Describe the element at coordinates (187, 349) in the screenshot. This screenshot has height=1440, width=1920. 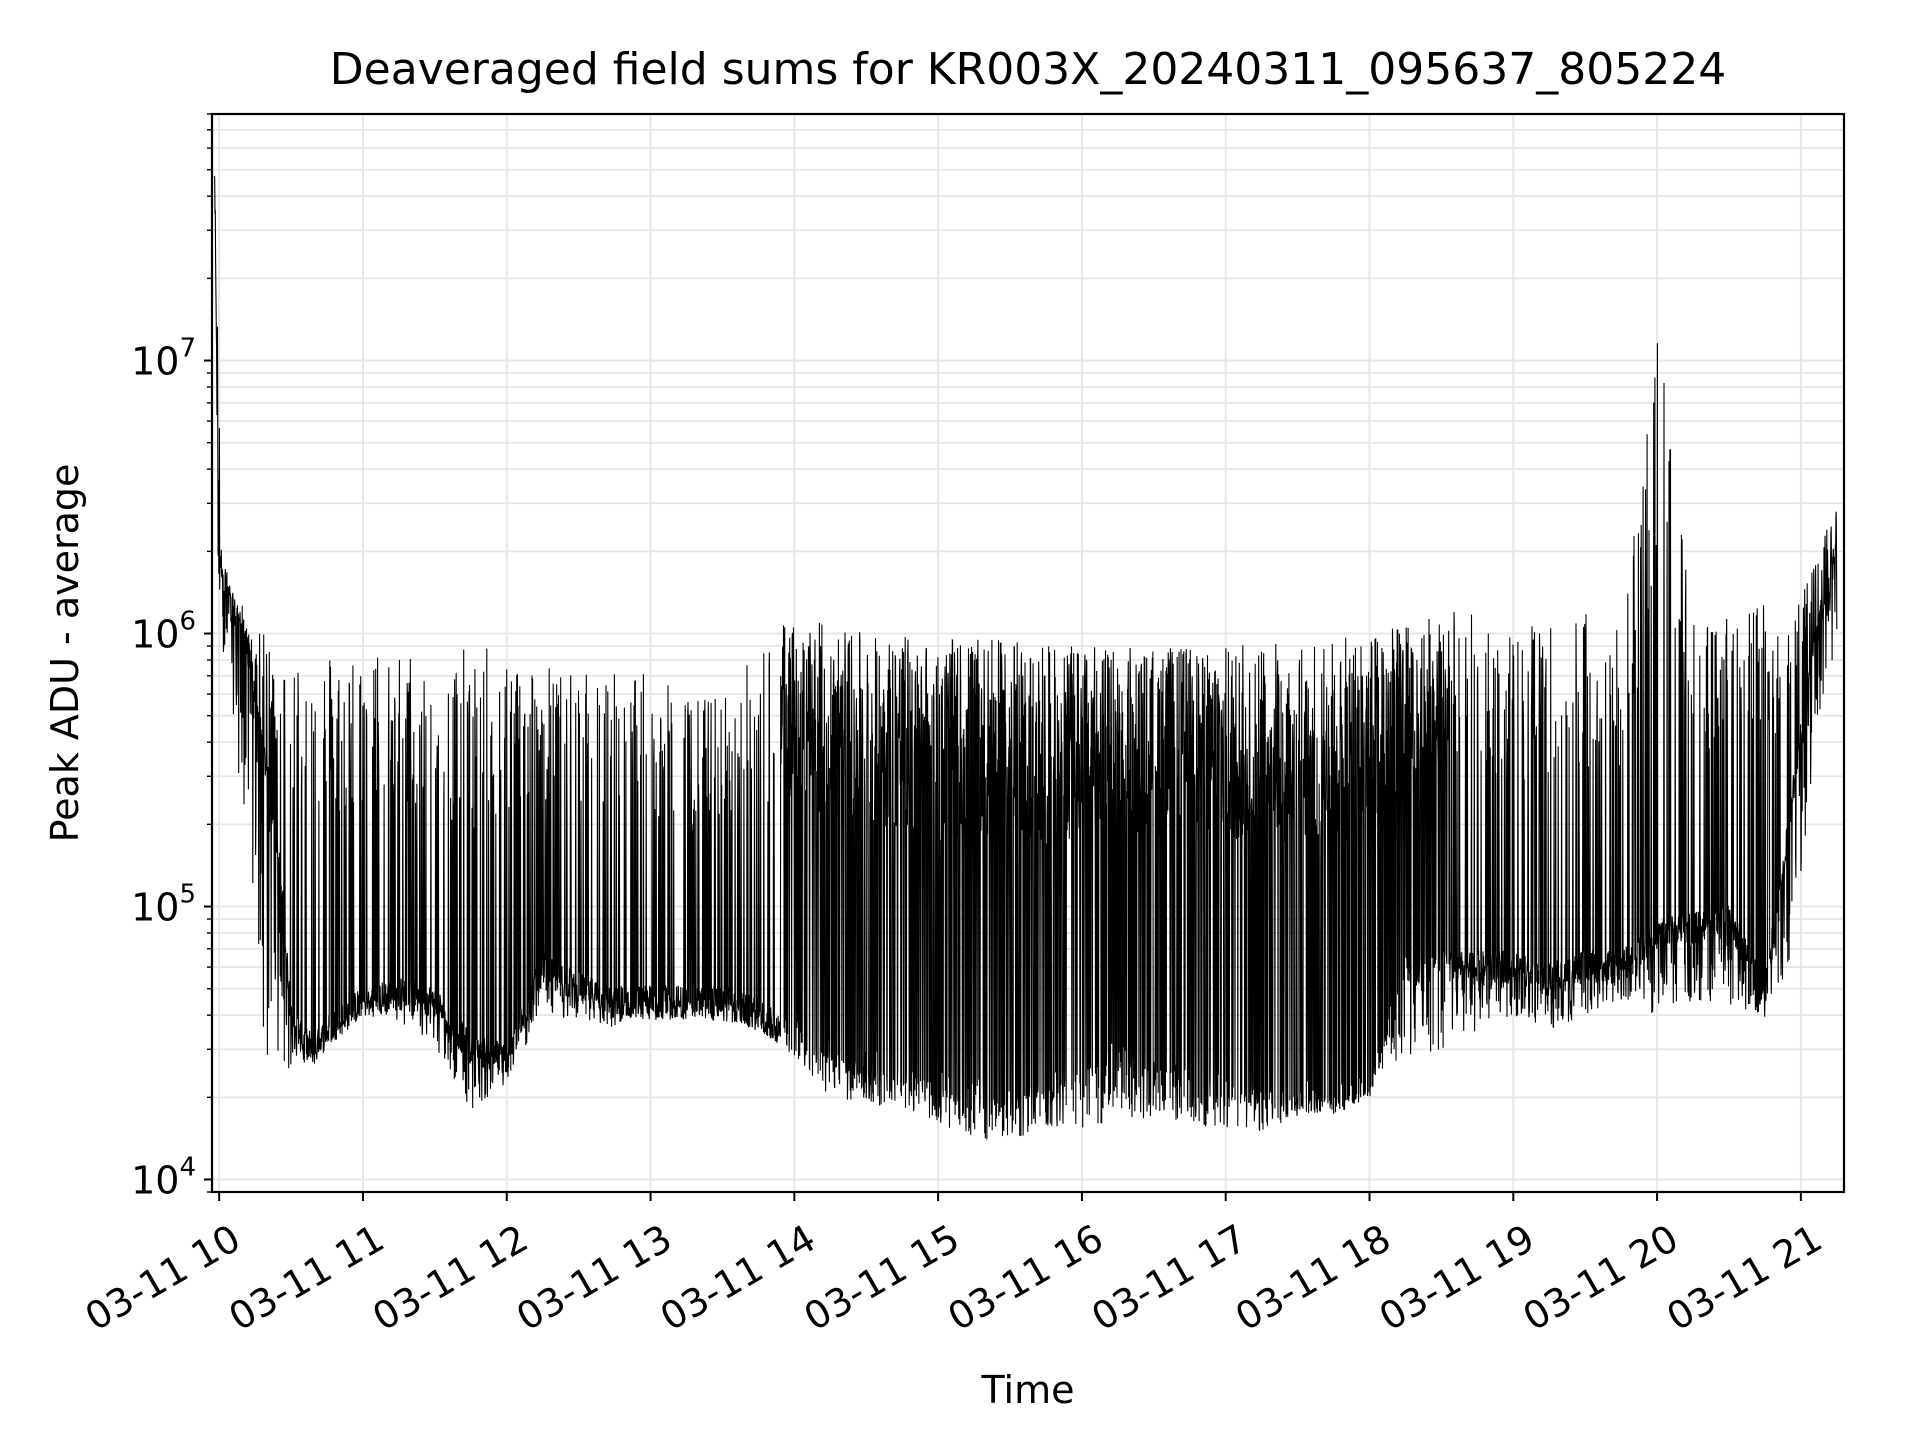
I see `y-tick-label-exponent: 7` at that location.